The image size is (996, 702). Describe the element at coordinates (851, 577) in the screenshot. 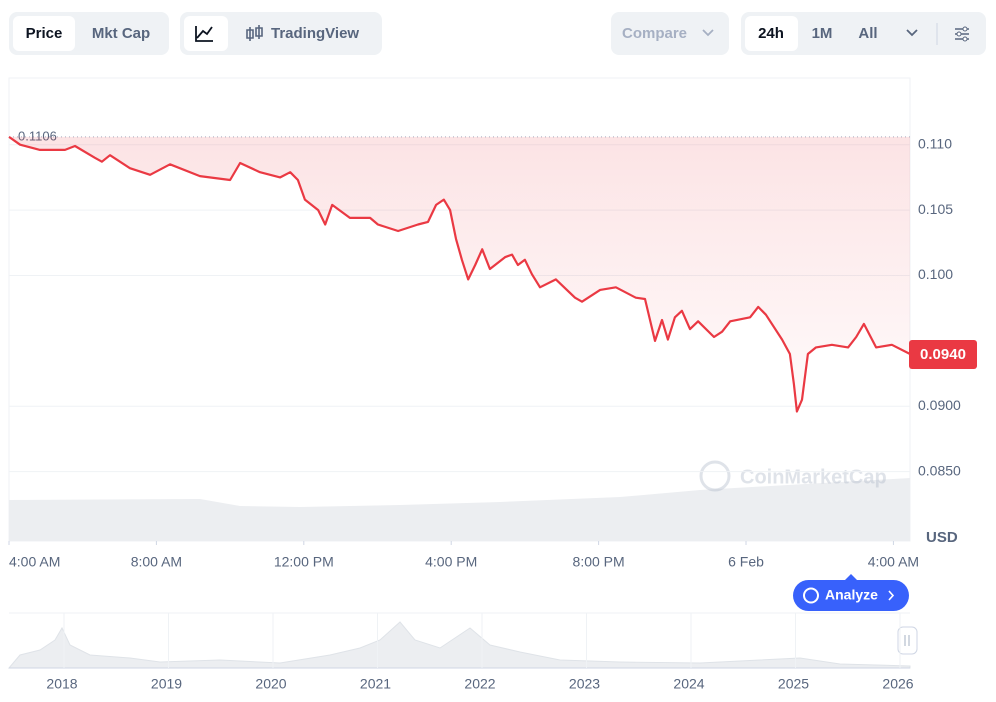

I see `pointer` at that location.